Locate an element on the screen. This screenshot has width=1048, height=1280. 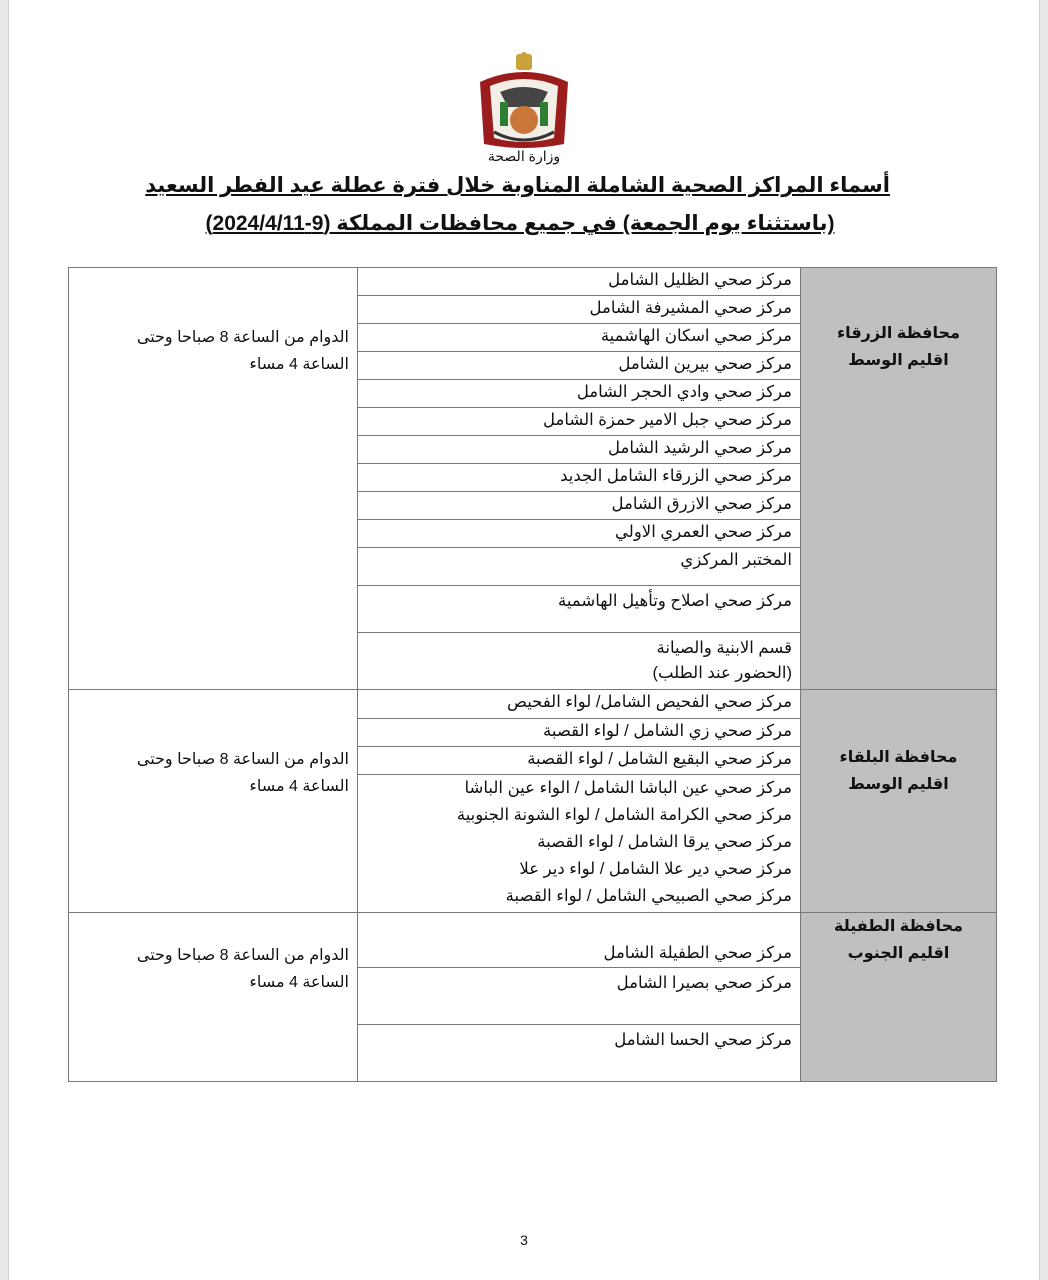
governorate-name: محافظة الزرقاء is located at coordinates (898, 333).